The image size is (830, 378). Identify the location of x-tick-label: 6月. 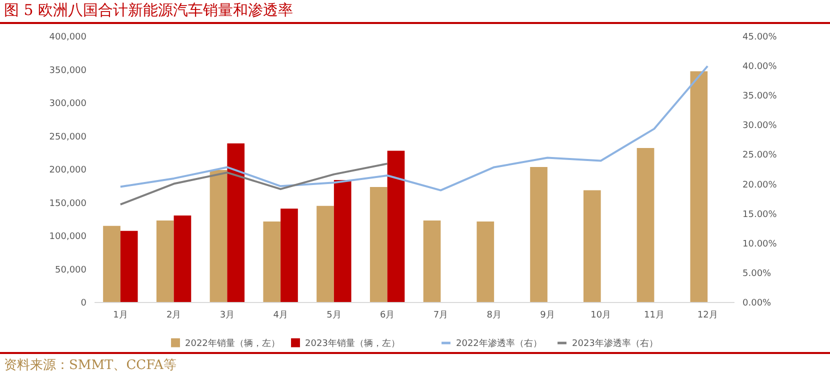
(387, 315).